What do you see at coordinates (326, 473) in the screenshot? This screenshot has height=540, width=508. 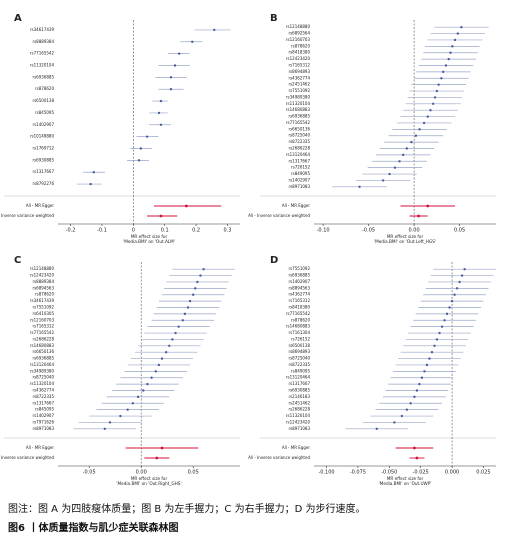 I see `x-tick-label: -0.100` at bounding box center [326, 473].